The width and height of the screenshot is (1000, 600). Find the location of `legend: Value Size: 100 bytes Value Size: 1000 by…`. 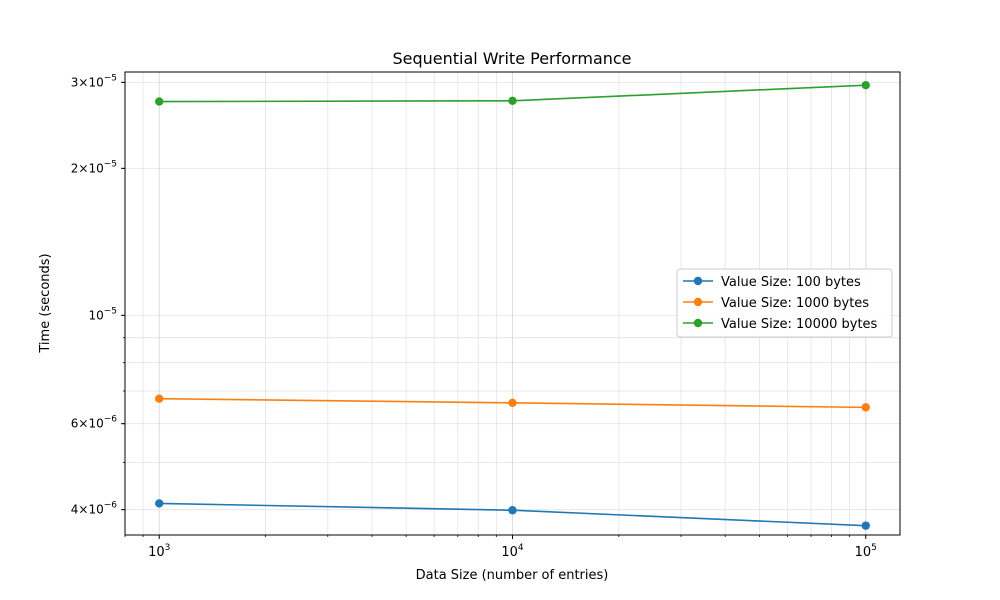

legend: Value Size: 100 bytes Value Size: 1000 by… is located at coordinates (784, 303).